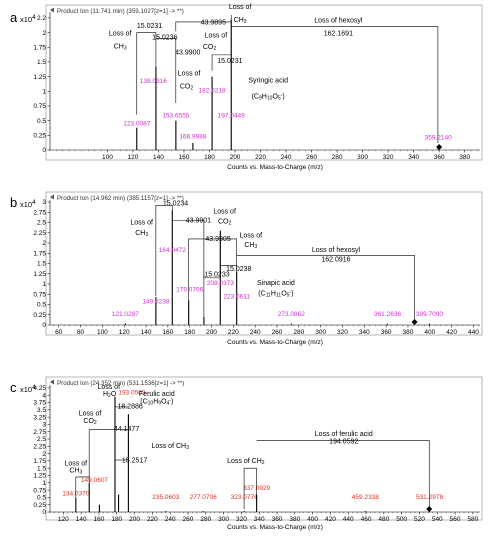  Describe the element at coordinates (231, 116) in the screenshot. I see `peak-label: 197.0449` at that location.